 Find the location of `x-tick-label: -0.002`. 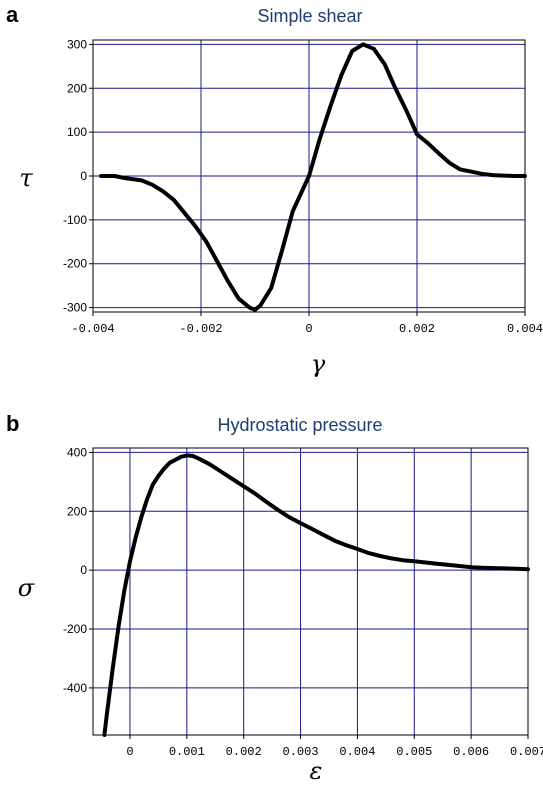

x-tick-label: -0.002 is located at coordinates (200, 329).